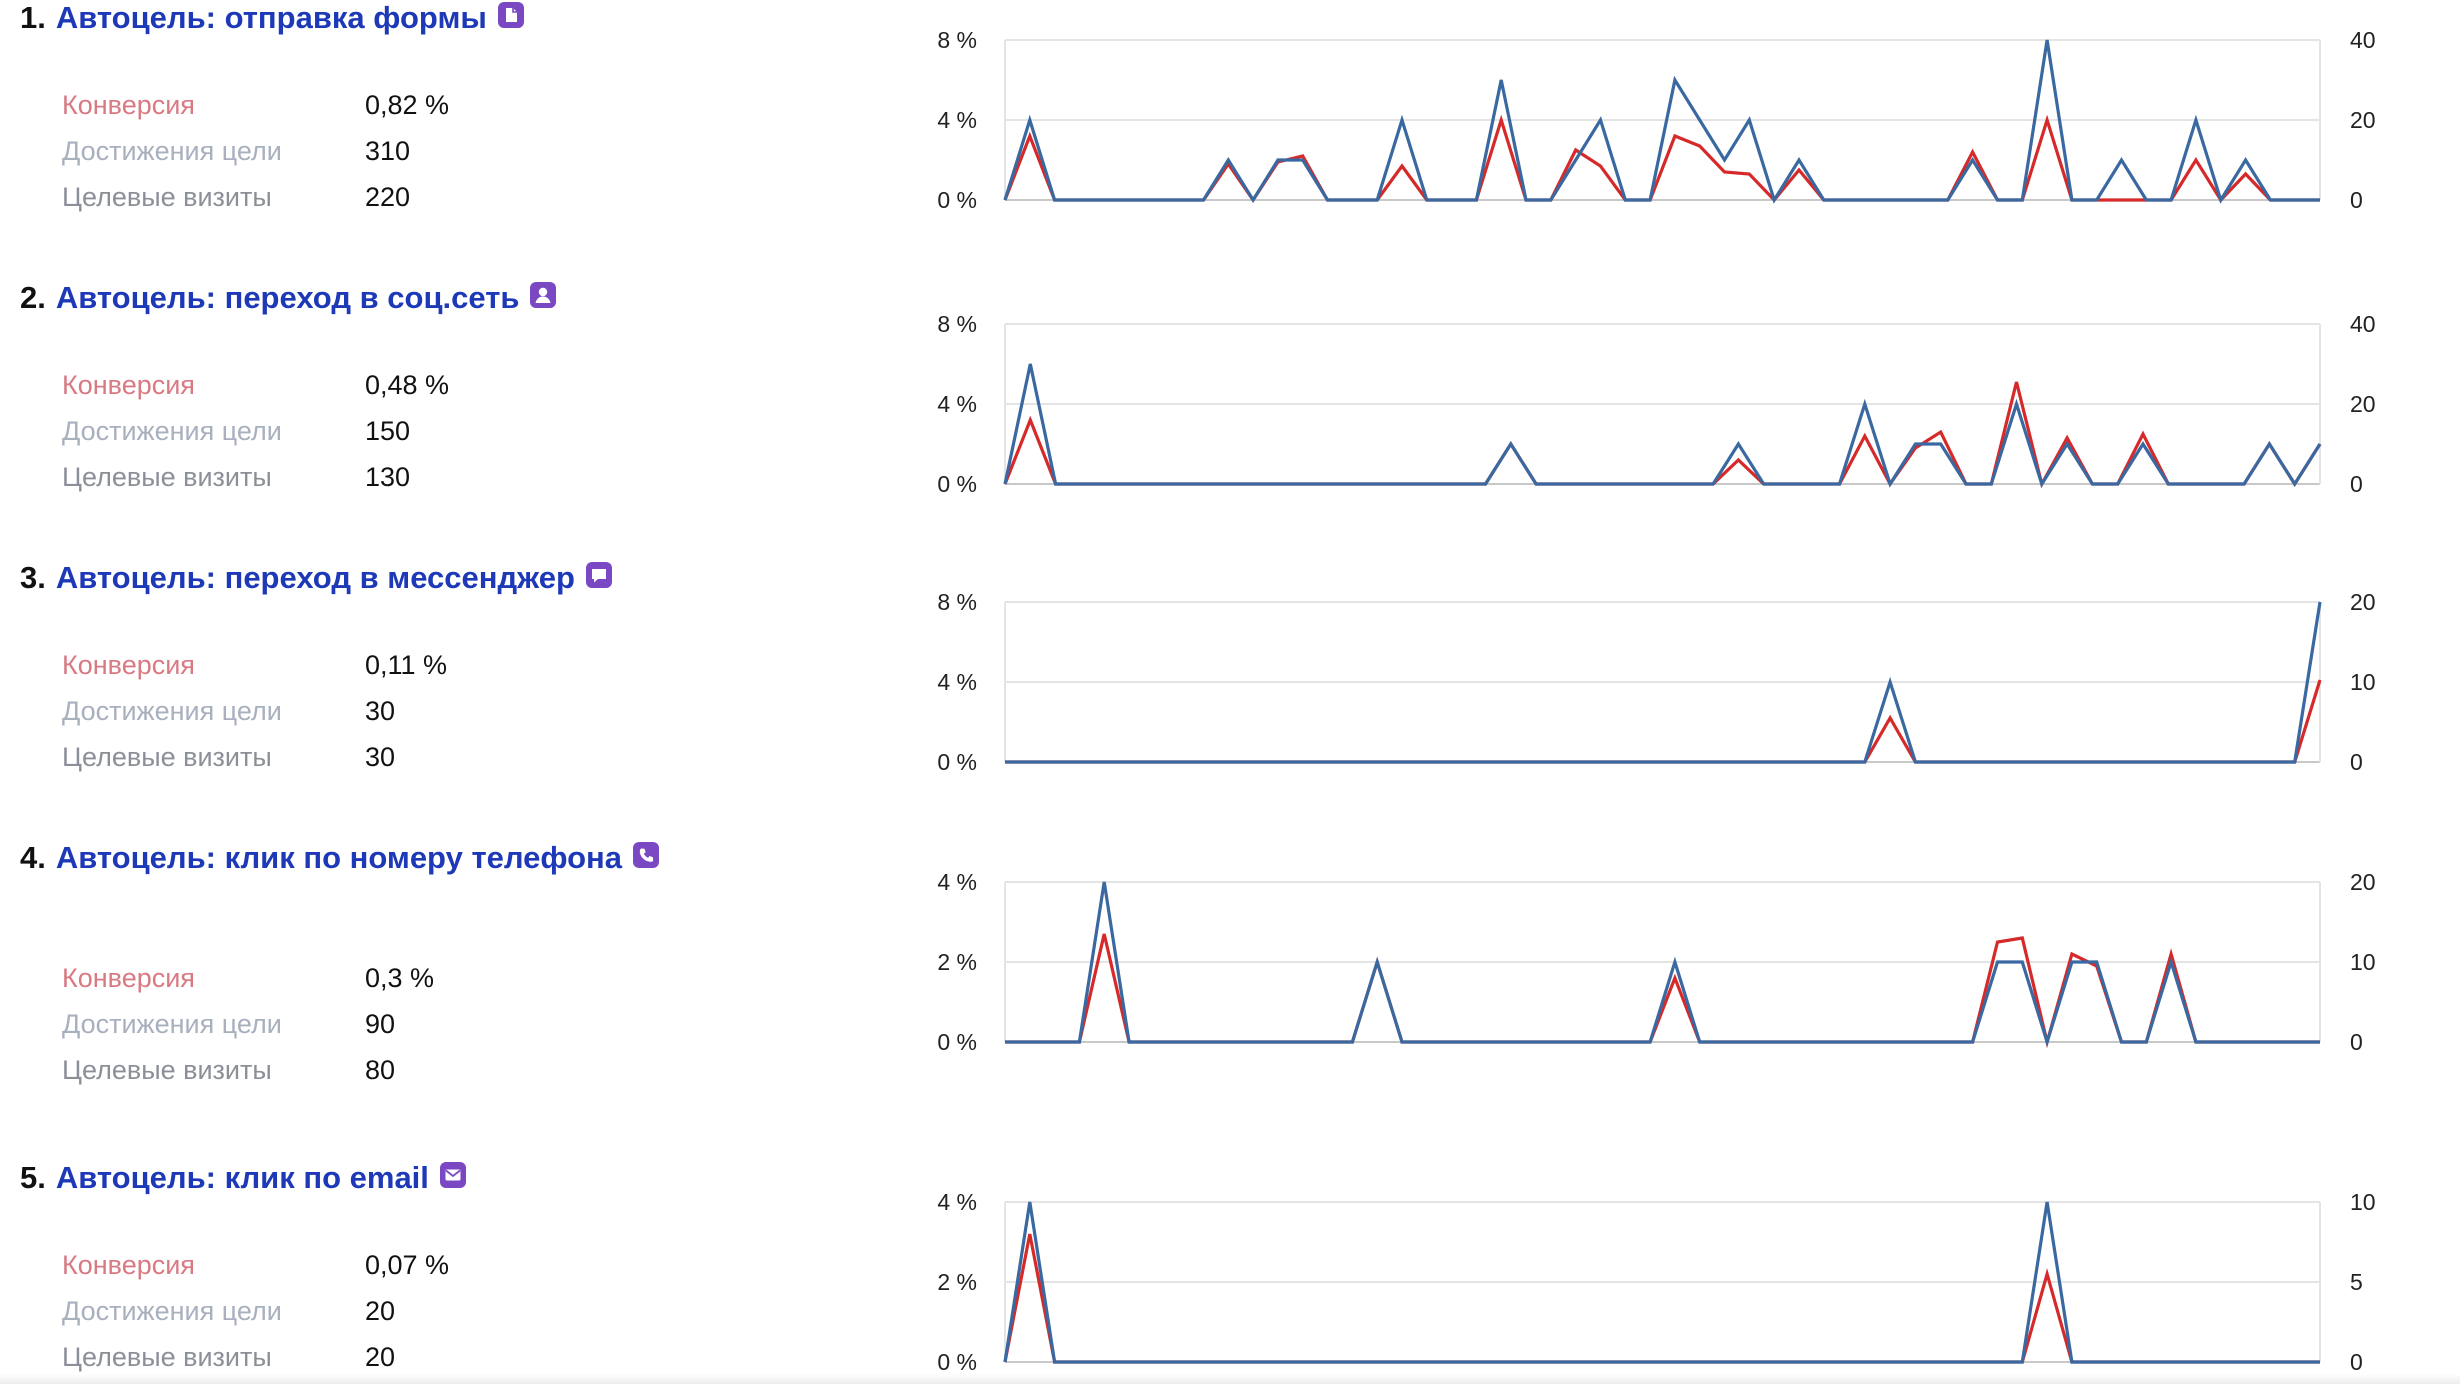  Describe the element at coordinates (400, 978) in the screenshot. I see `conversion-value: 0,3 %` at that location.